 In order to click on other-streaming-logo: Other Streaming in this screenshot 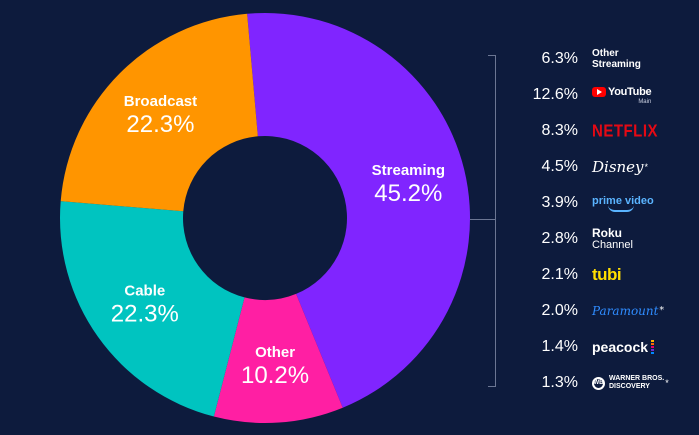, I will do `click(616, 59)`.